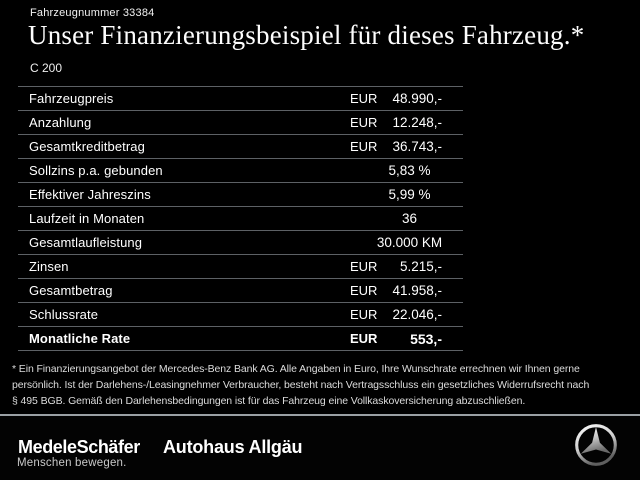  What do you see at coordinates (233, 447) in the screenshot?
I see `dealer-logo-autohaus-allgaeu: Autohaus Allgäu` at bounding box center [233, 447].